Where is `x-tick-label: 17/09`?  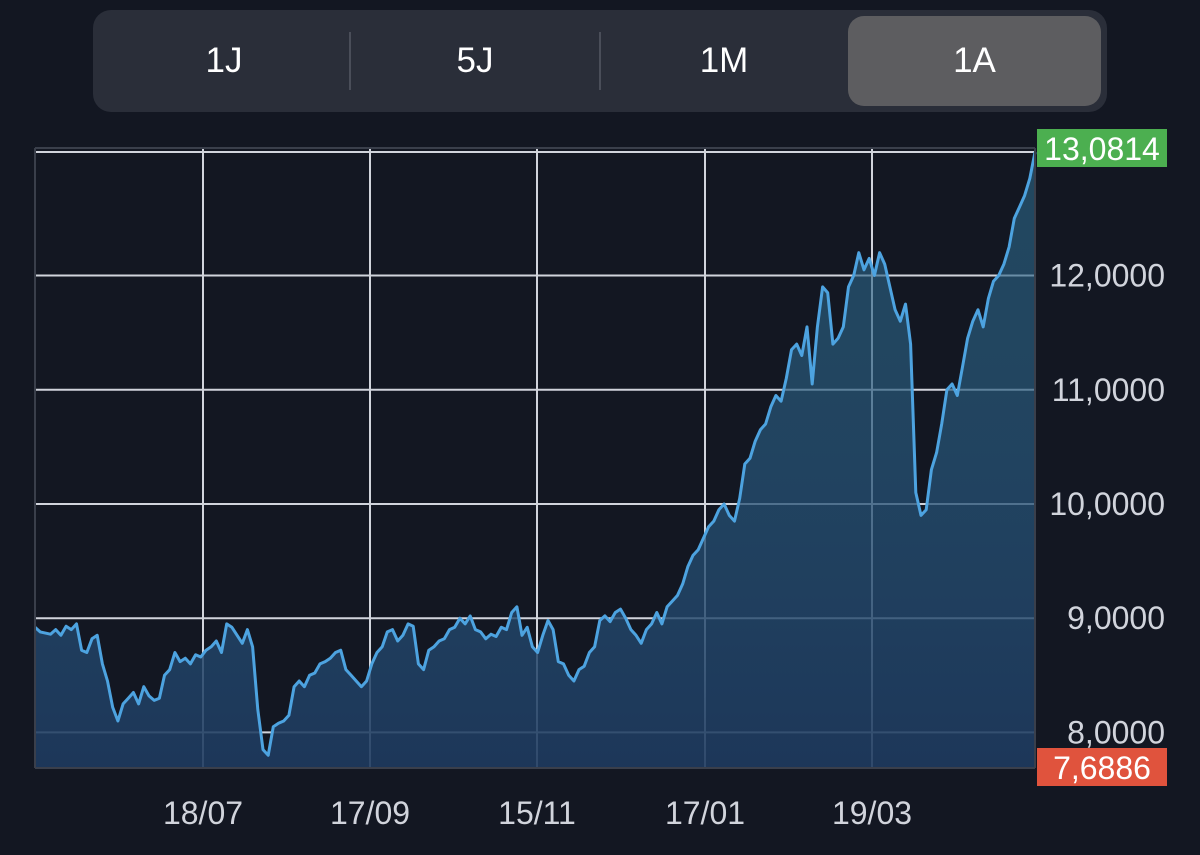
x-tick-label: 17/09 is located at coordinates (370, 813).